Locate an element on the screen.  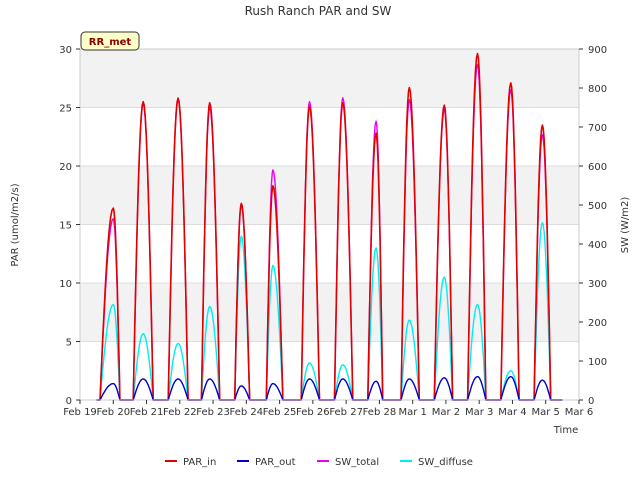
y-right-tick-label: 800 is located at coordinates (597, 89).